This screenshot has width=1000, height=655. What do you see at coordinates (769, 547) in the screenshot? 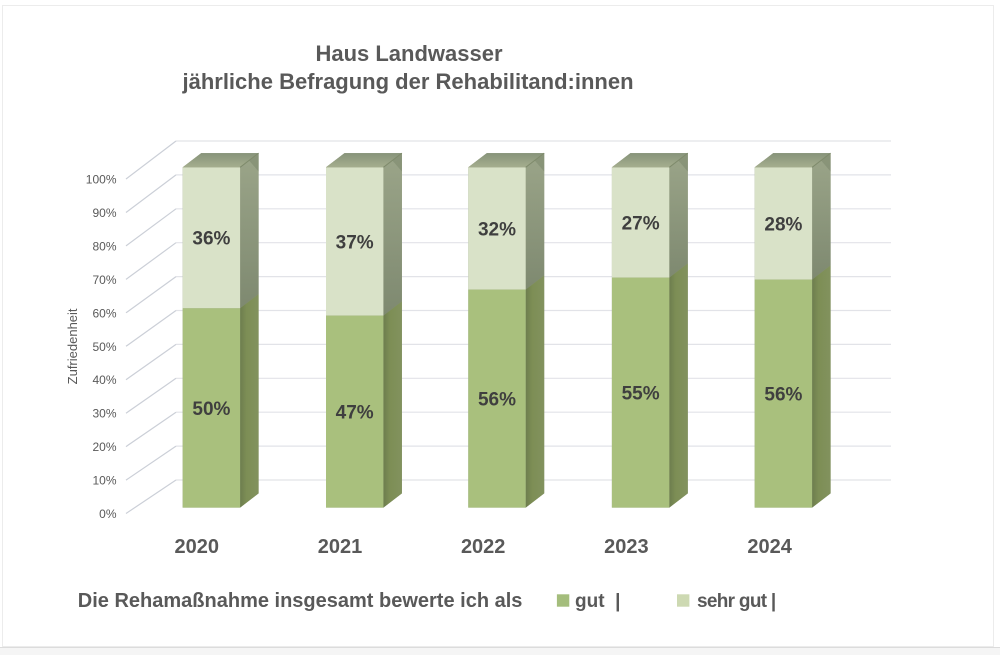
I see `svg-text: 2024` at bounding box center [769, 547].